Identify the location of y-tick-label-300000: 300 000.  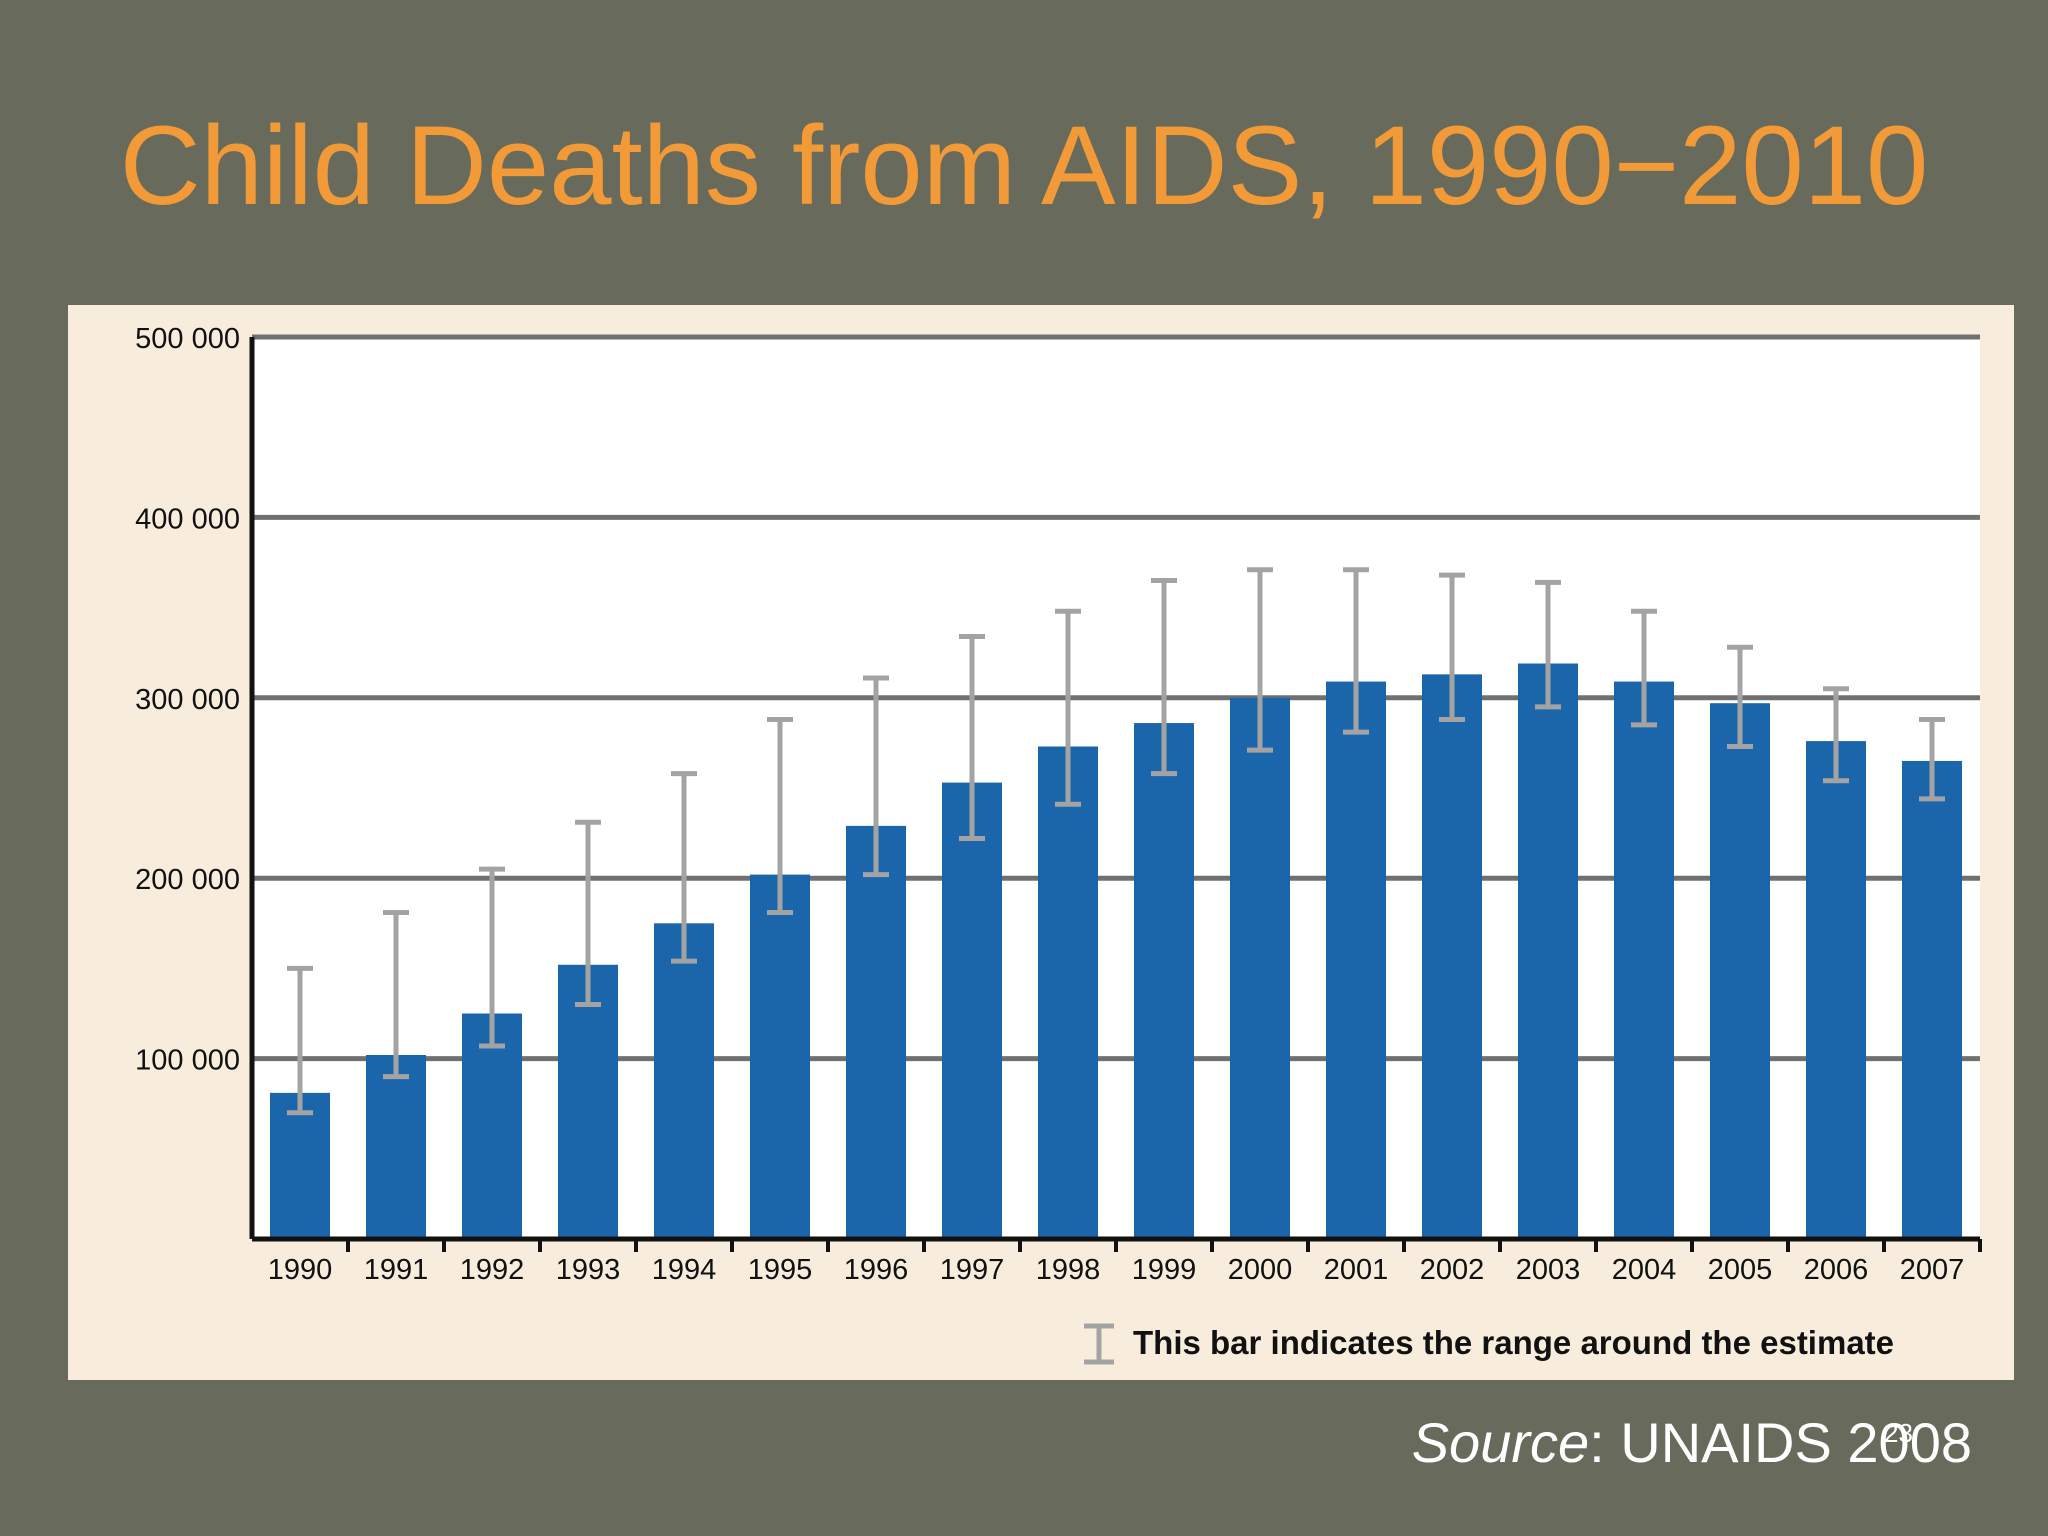
(187, 700).